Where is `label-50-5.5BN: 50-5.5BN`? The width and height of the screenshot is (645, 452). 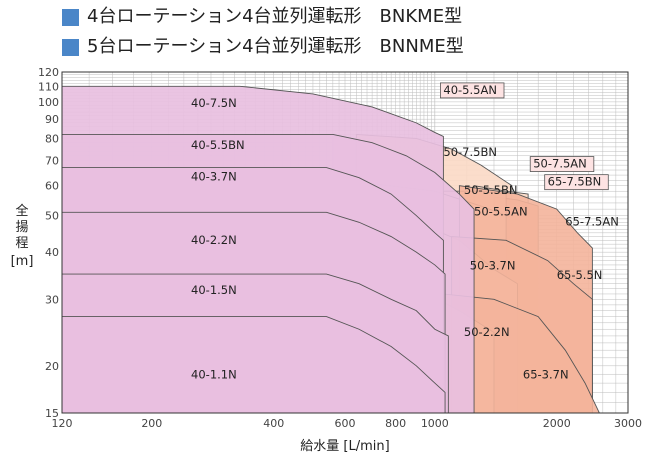
label-50-5.5BN: 50-5.5BN is located at coordinates (491, 190).